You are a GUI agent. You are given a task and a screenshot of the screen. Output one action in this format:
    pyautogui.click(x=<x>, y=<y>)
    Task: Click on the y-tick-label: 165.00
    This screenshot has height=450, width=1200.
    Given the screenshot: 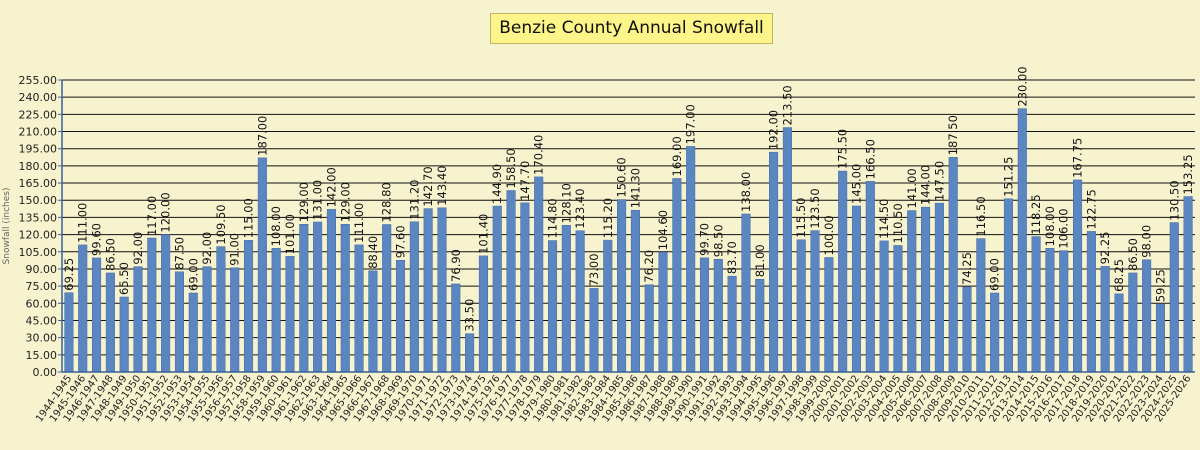 What is the action you would take?
    pyautogui.click(x=38, y=183)
    